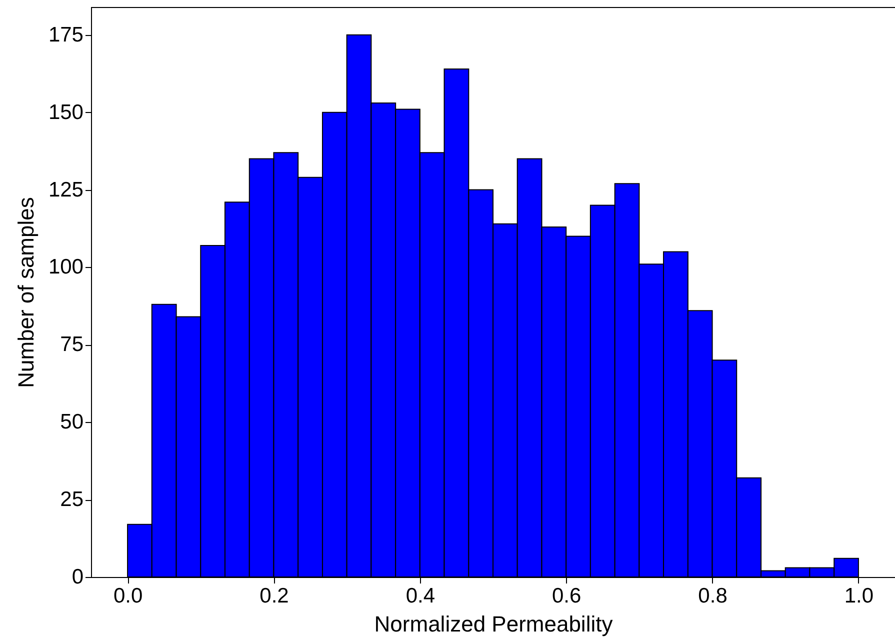 This screenshot has height=642, width=895. Describe the element at coordinates (72, 500) in the screenshot. I see `y-tick-label: 25` at that location.